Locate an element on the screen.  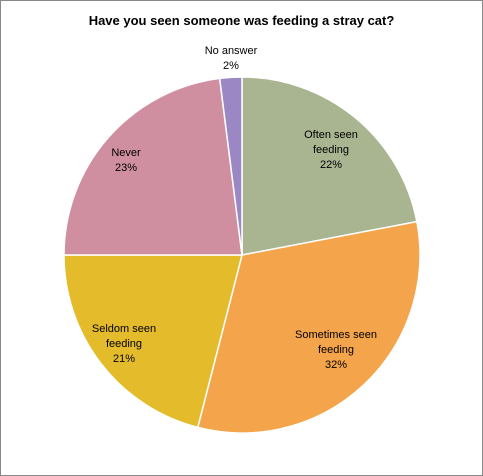
data-label-name: Sometimes seen feeding is located at coordinates (336, 342).